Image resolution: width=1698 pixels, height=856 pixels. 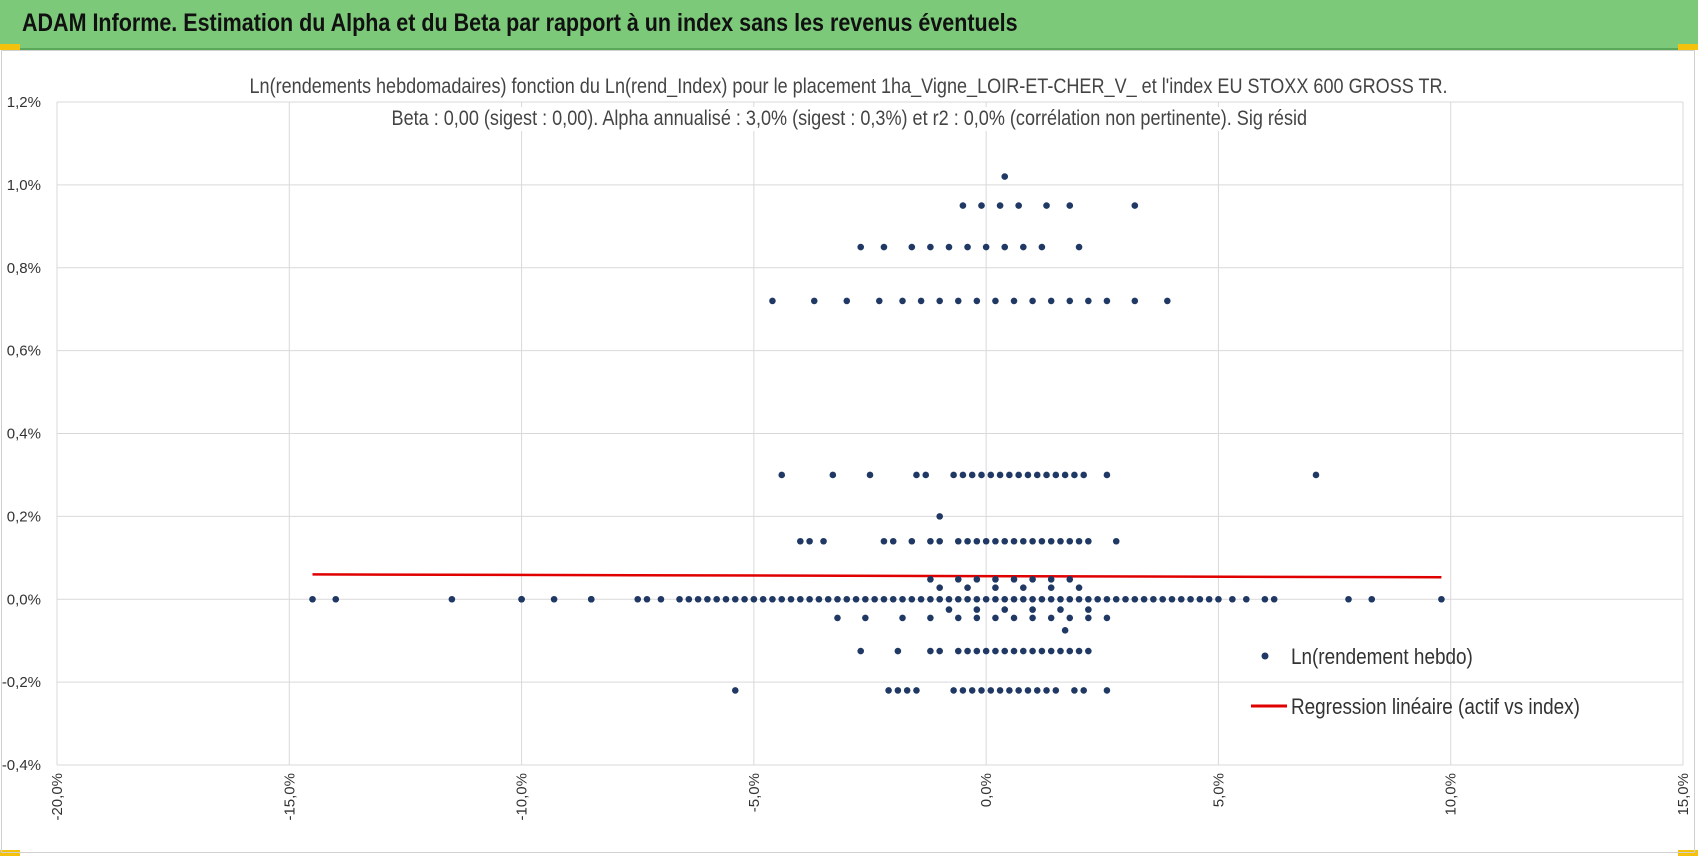 What do you see at coordinates (877, 576) in the screenshot?
I see `regression-line` at bounding box center [877, 576].